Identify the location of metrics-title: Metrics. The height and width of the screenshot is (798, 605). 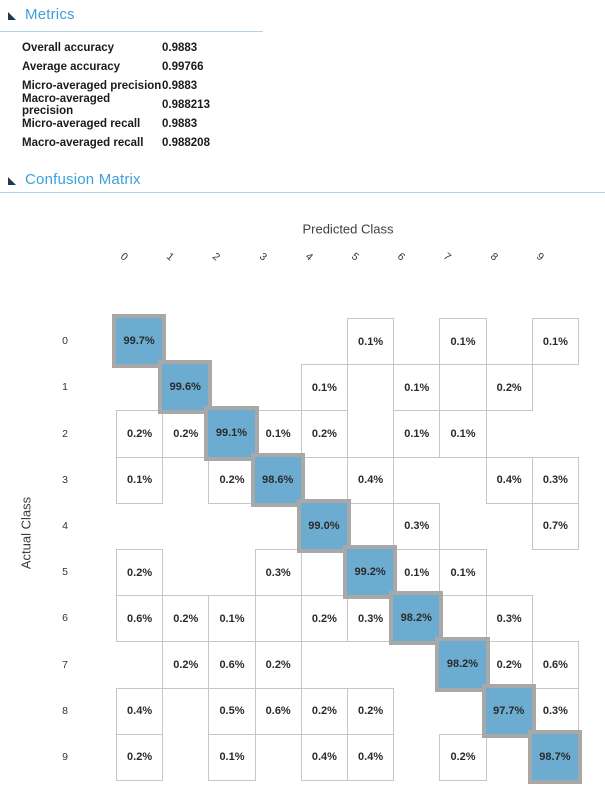
(50, 14).